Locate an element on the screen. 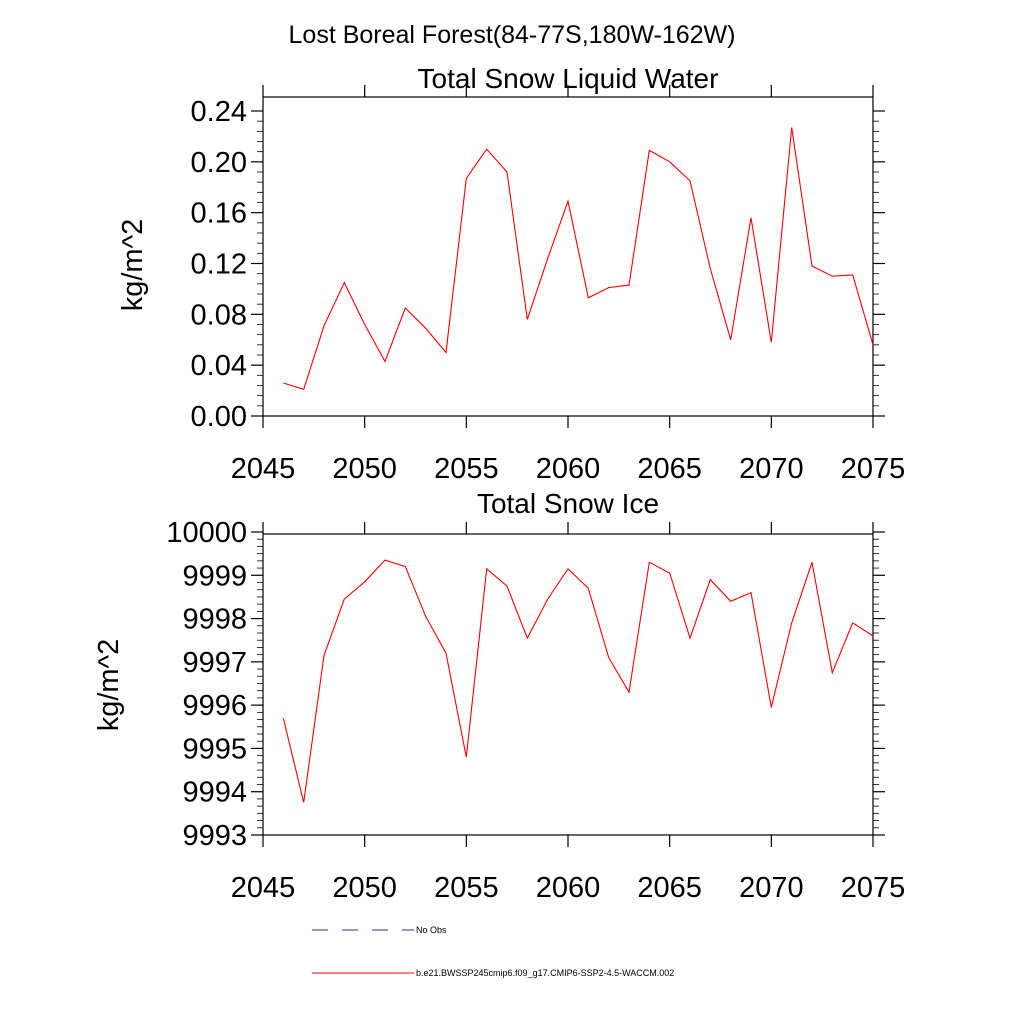 This screenshot has height=1029, width=1024. y-tick-label: 0.00 is located at coordinates (219, 417).